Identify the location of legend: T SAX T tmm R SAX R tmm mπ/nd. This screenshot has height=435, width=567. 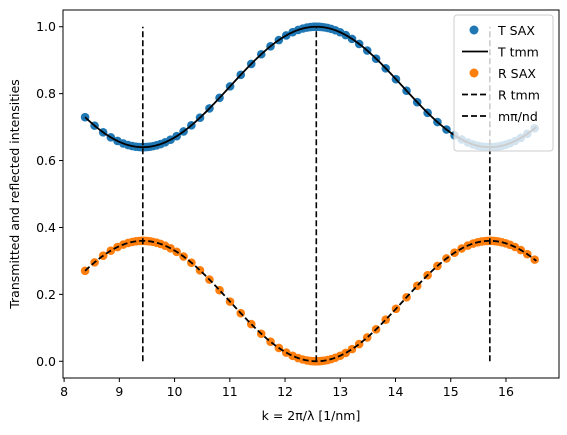
(503, 83).